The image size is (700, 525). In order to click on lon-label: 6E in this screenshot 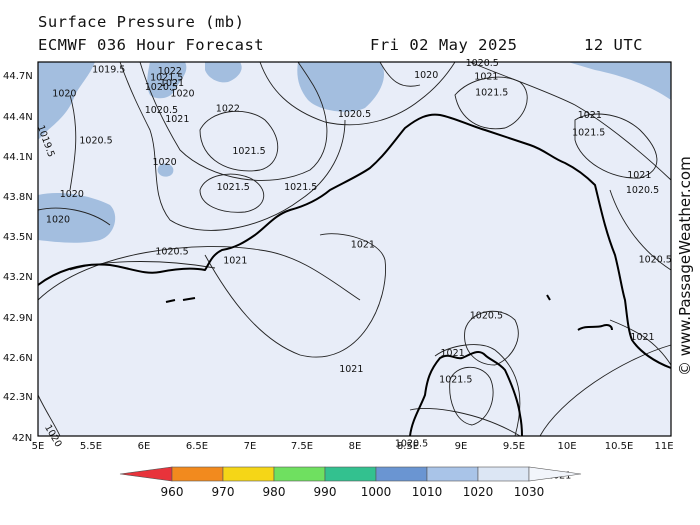, I will do `click(144, 446)`.